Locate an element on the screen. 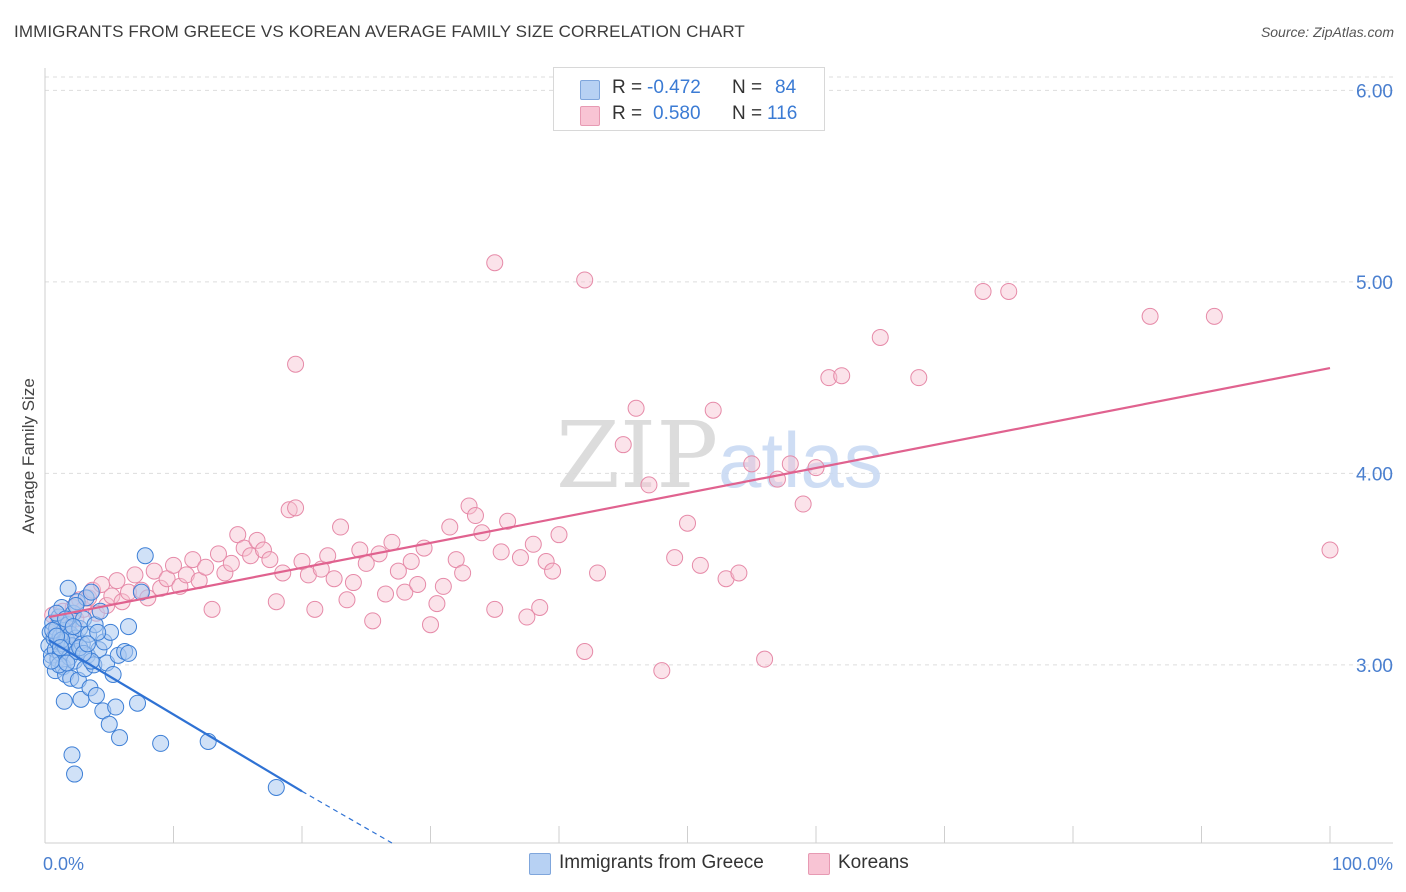 The width and height of the screenshot is (1406, 892). greece-trend-line is located at coordinates (175, 716).